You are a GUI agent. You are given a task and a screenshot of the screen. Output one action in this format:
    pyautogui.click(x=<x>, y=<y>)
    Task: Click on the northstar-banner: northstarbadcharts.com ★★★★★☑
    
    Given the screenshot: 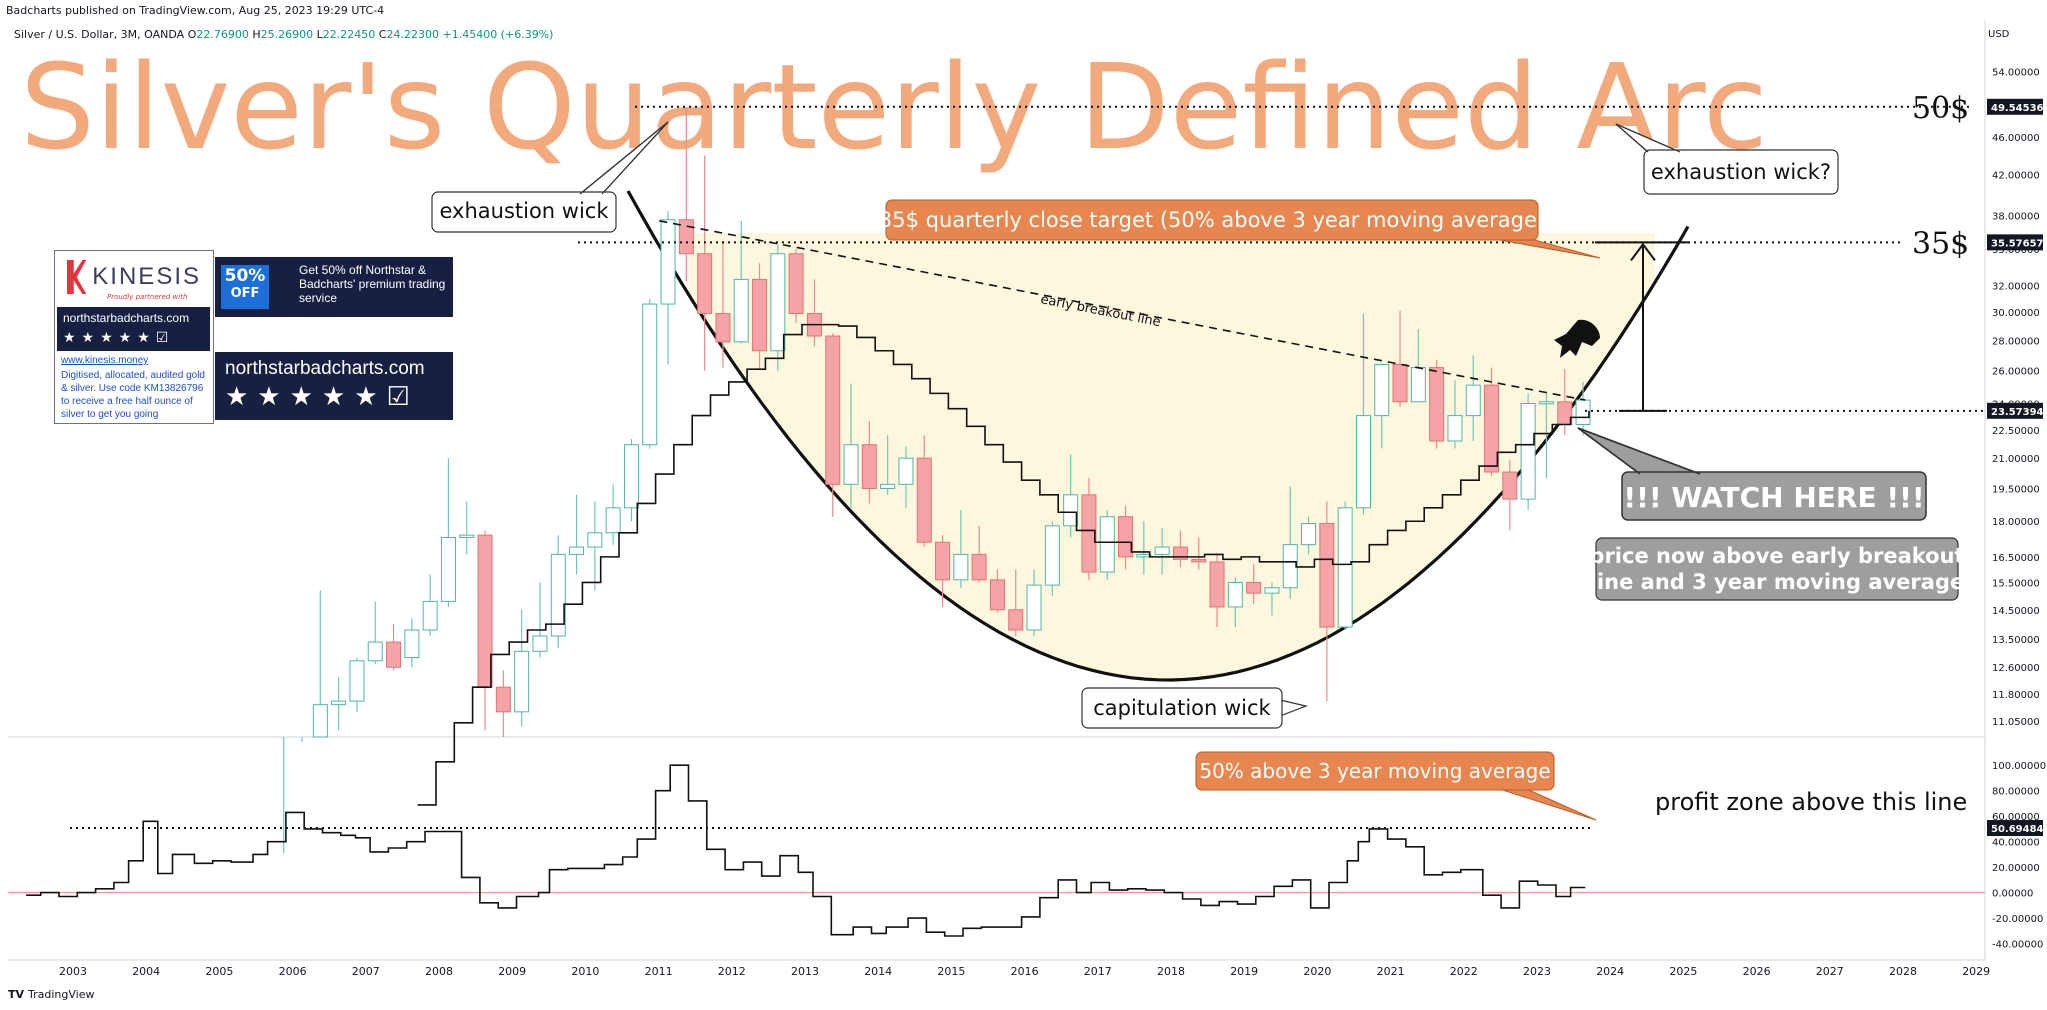 What is the action you would take?
    pyautogui.click(x=334, y=386)
    